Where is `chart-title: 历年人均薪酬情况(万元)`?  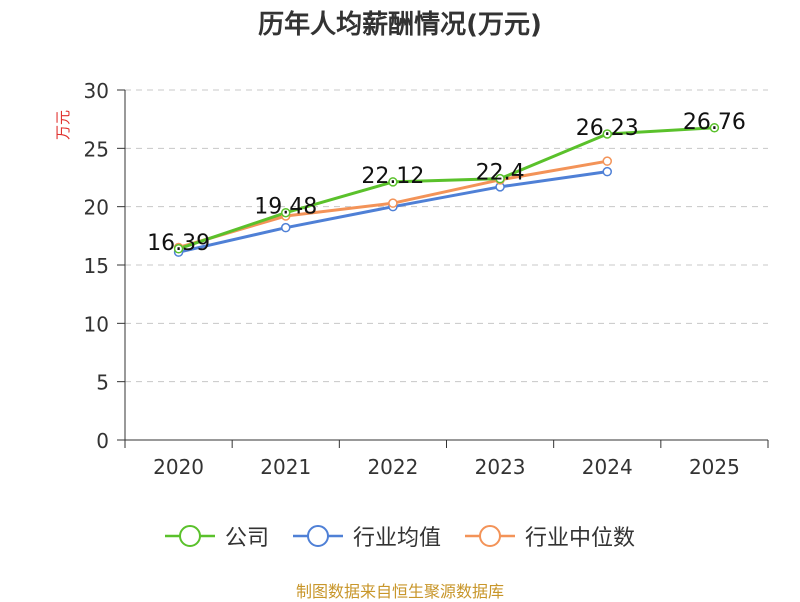 chart-title: 历年人均薪酬情况(万元) is located at coordinates (400, 25).